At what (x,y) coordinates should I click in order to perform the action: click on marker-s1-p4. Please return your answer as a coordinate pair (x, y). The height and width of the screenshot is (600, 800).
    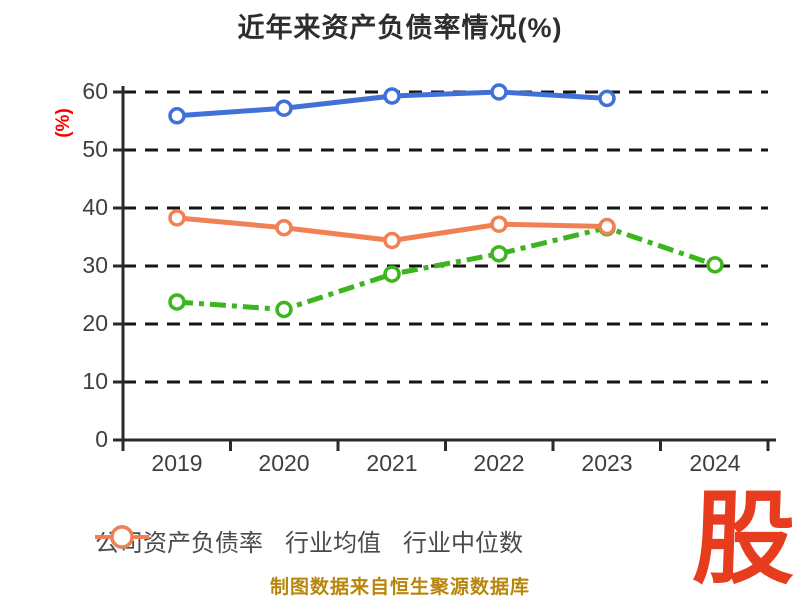
    Looking at the image, I should click on (607, 98).